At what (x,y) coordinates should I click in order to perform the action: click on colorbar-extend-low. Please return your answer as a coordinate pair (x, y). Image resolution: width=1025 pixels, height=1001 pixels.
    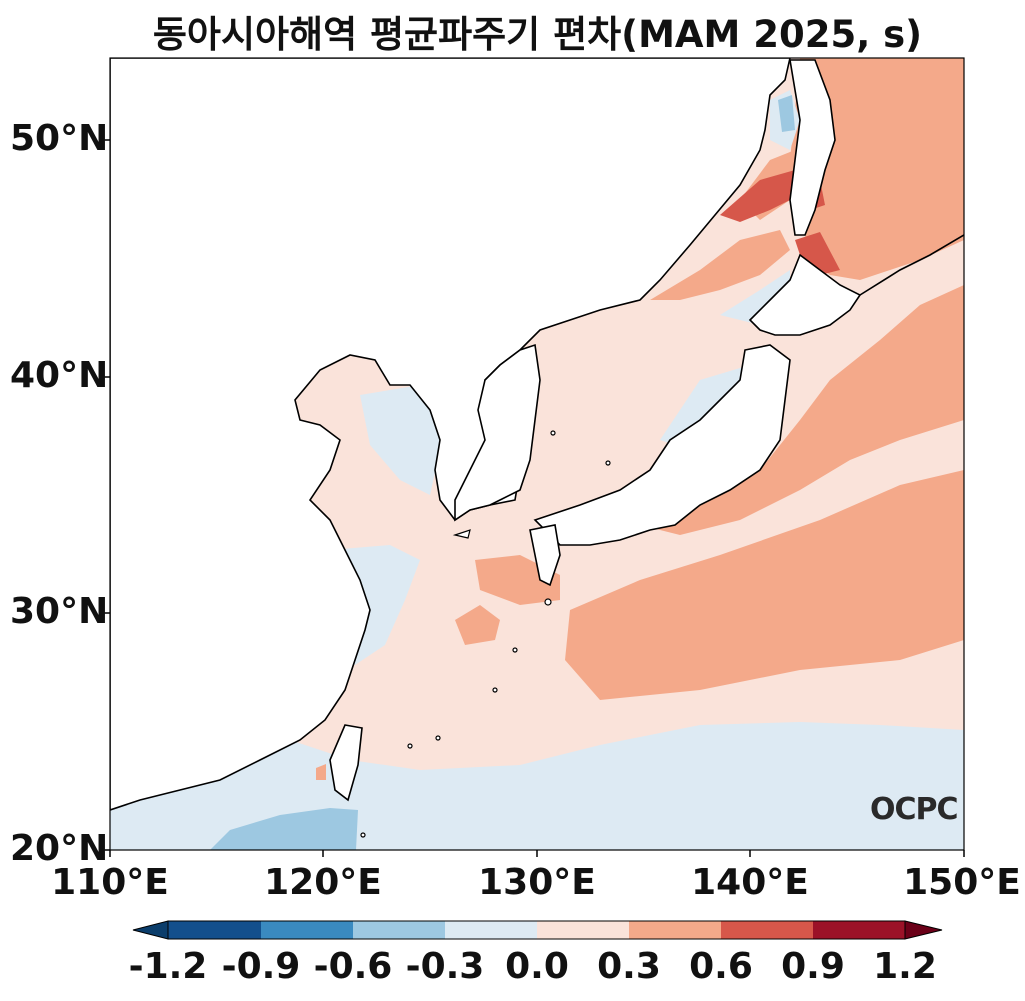
    Looking at the image, I should click on (150, 930).